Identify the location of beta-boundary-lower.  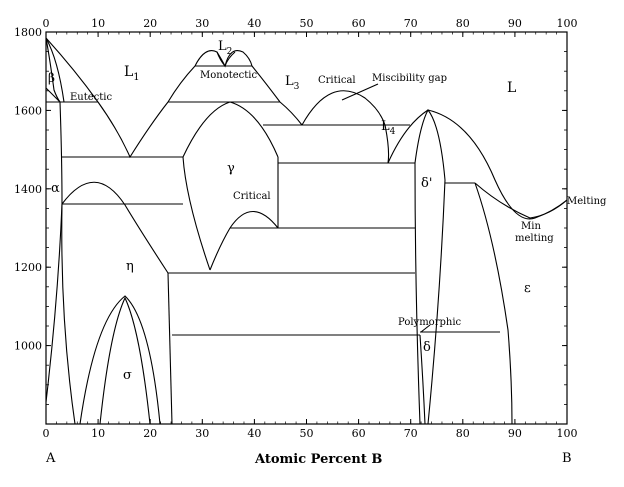
(53, 95).